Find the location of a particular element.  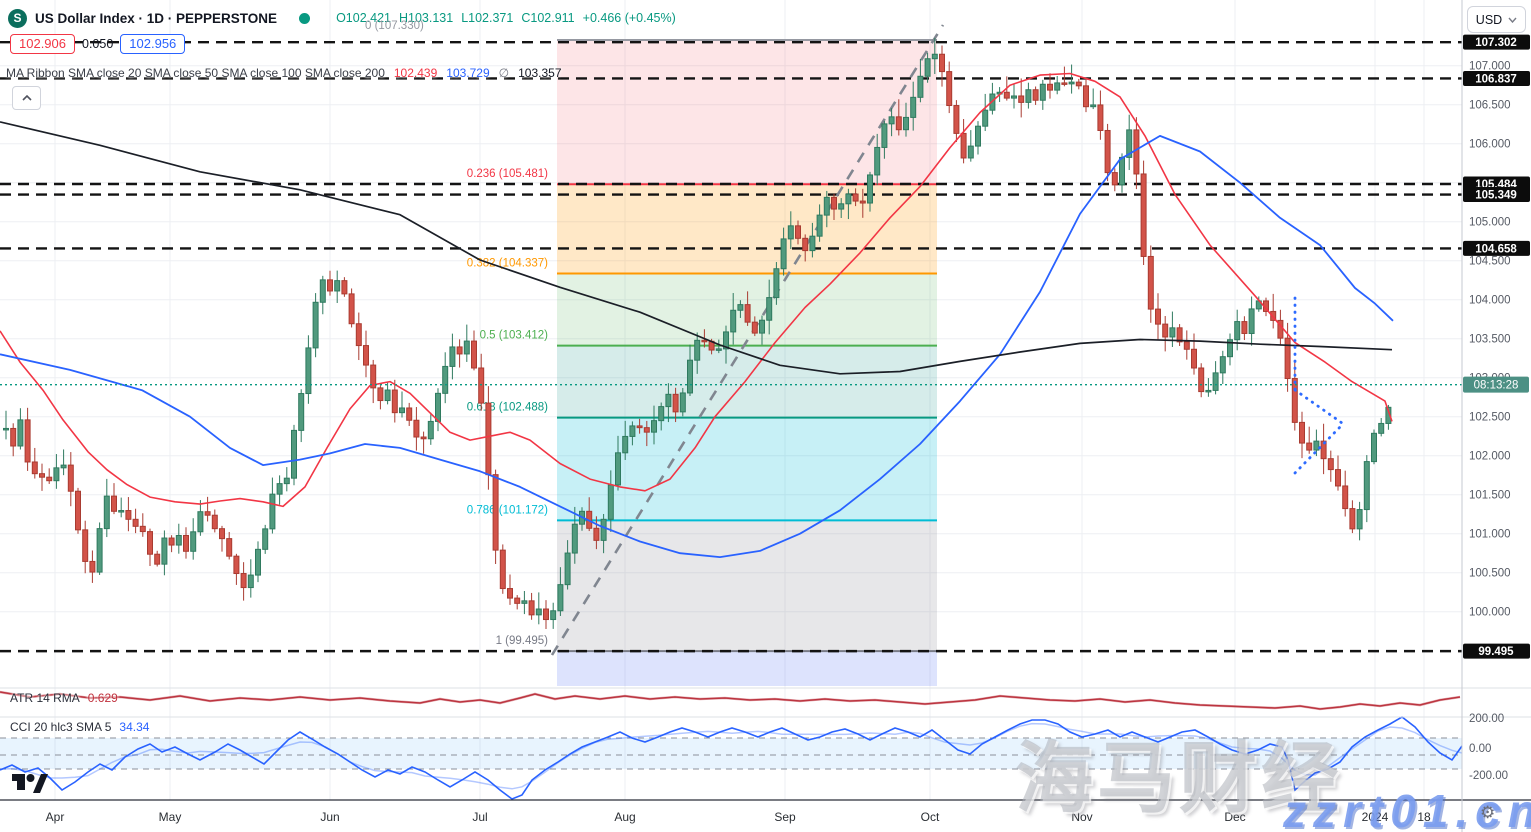

price-axis-label: 107.000 is located at coordinates (1490, 67).